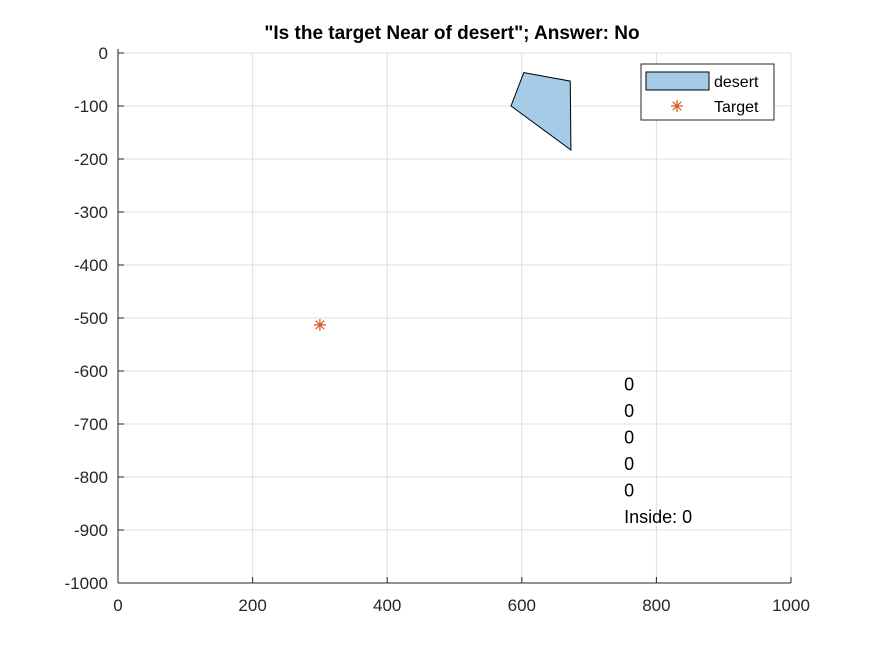 Image resolution: width=875 pixels, height=656 pixels. Describe the element at coordinates (91, 159) in the screenshot. I see `y-tick-label: -200` at that location.